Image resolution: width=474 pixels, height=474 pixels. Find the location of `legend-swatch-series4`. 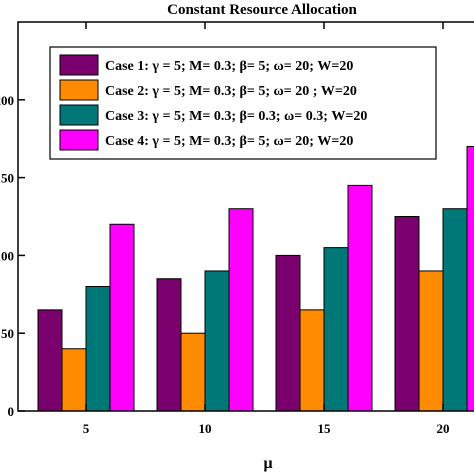

legend-swatch-series4 is located at coordinates (79, 140).